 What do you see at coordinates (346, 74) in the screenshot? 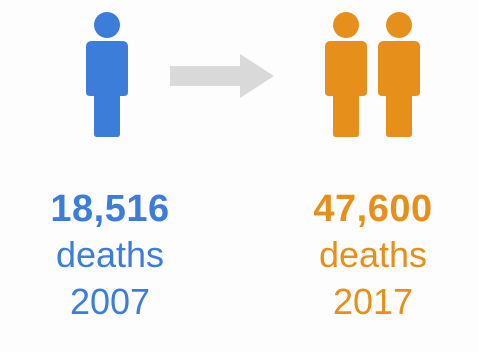
I see `person-icon-2017-left` at bounding box center [346, 74].